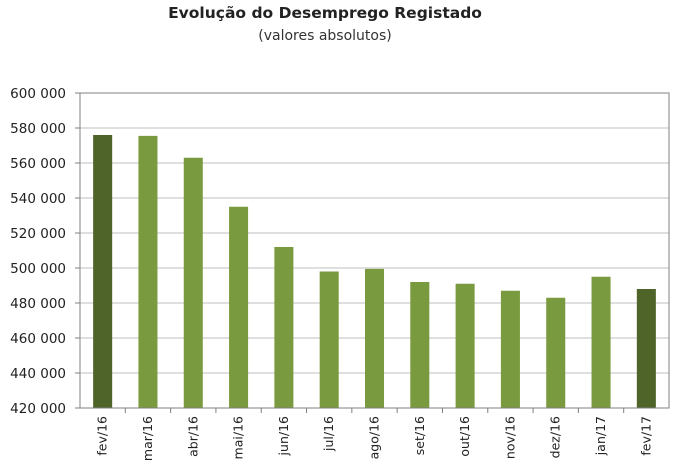 The image size is (680, 464). What do you see at coordinates (283, 436) in the screenshot?
I see `x-tick-label: jun/16` at bounding box center [283, 436].